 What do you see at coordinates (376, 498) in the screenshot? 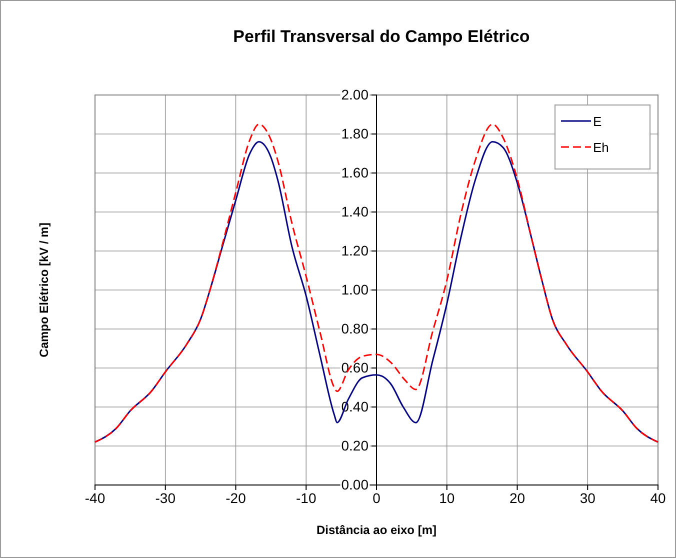
I see `x-tick-label: 0` at bounding box center [376, 498].